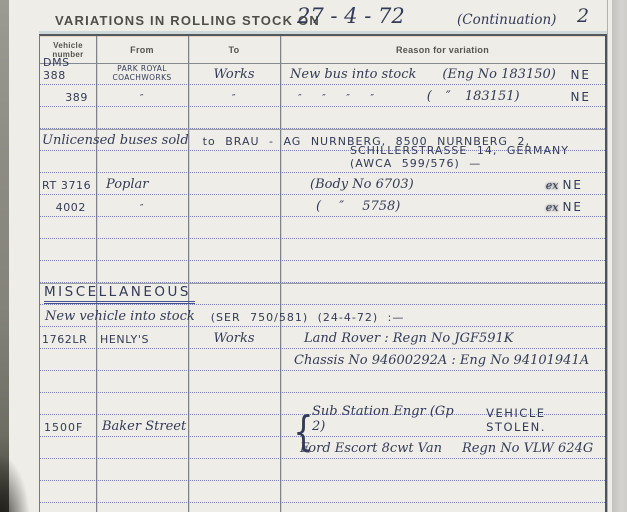 This screenshot has height=512, width=627. I want to click on from-line1: PARK ROYAL, so click(142, 68).